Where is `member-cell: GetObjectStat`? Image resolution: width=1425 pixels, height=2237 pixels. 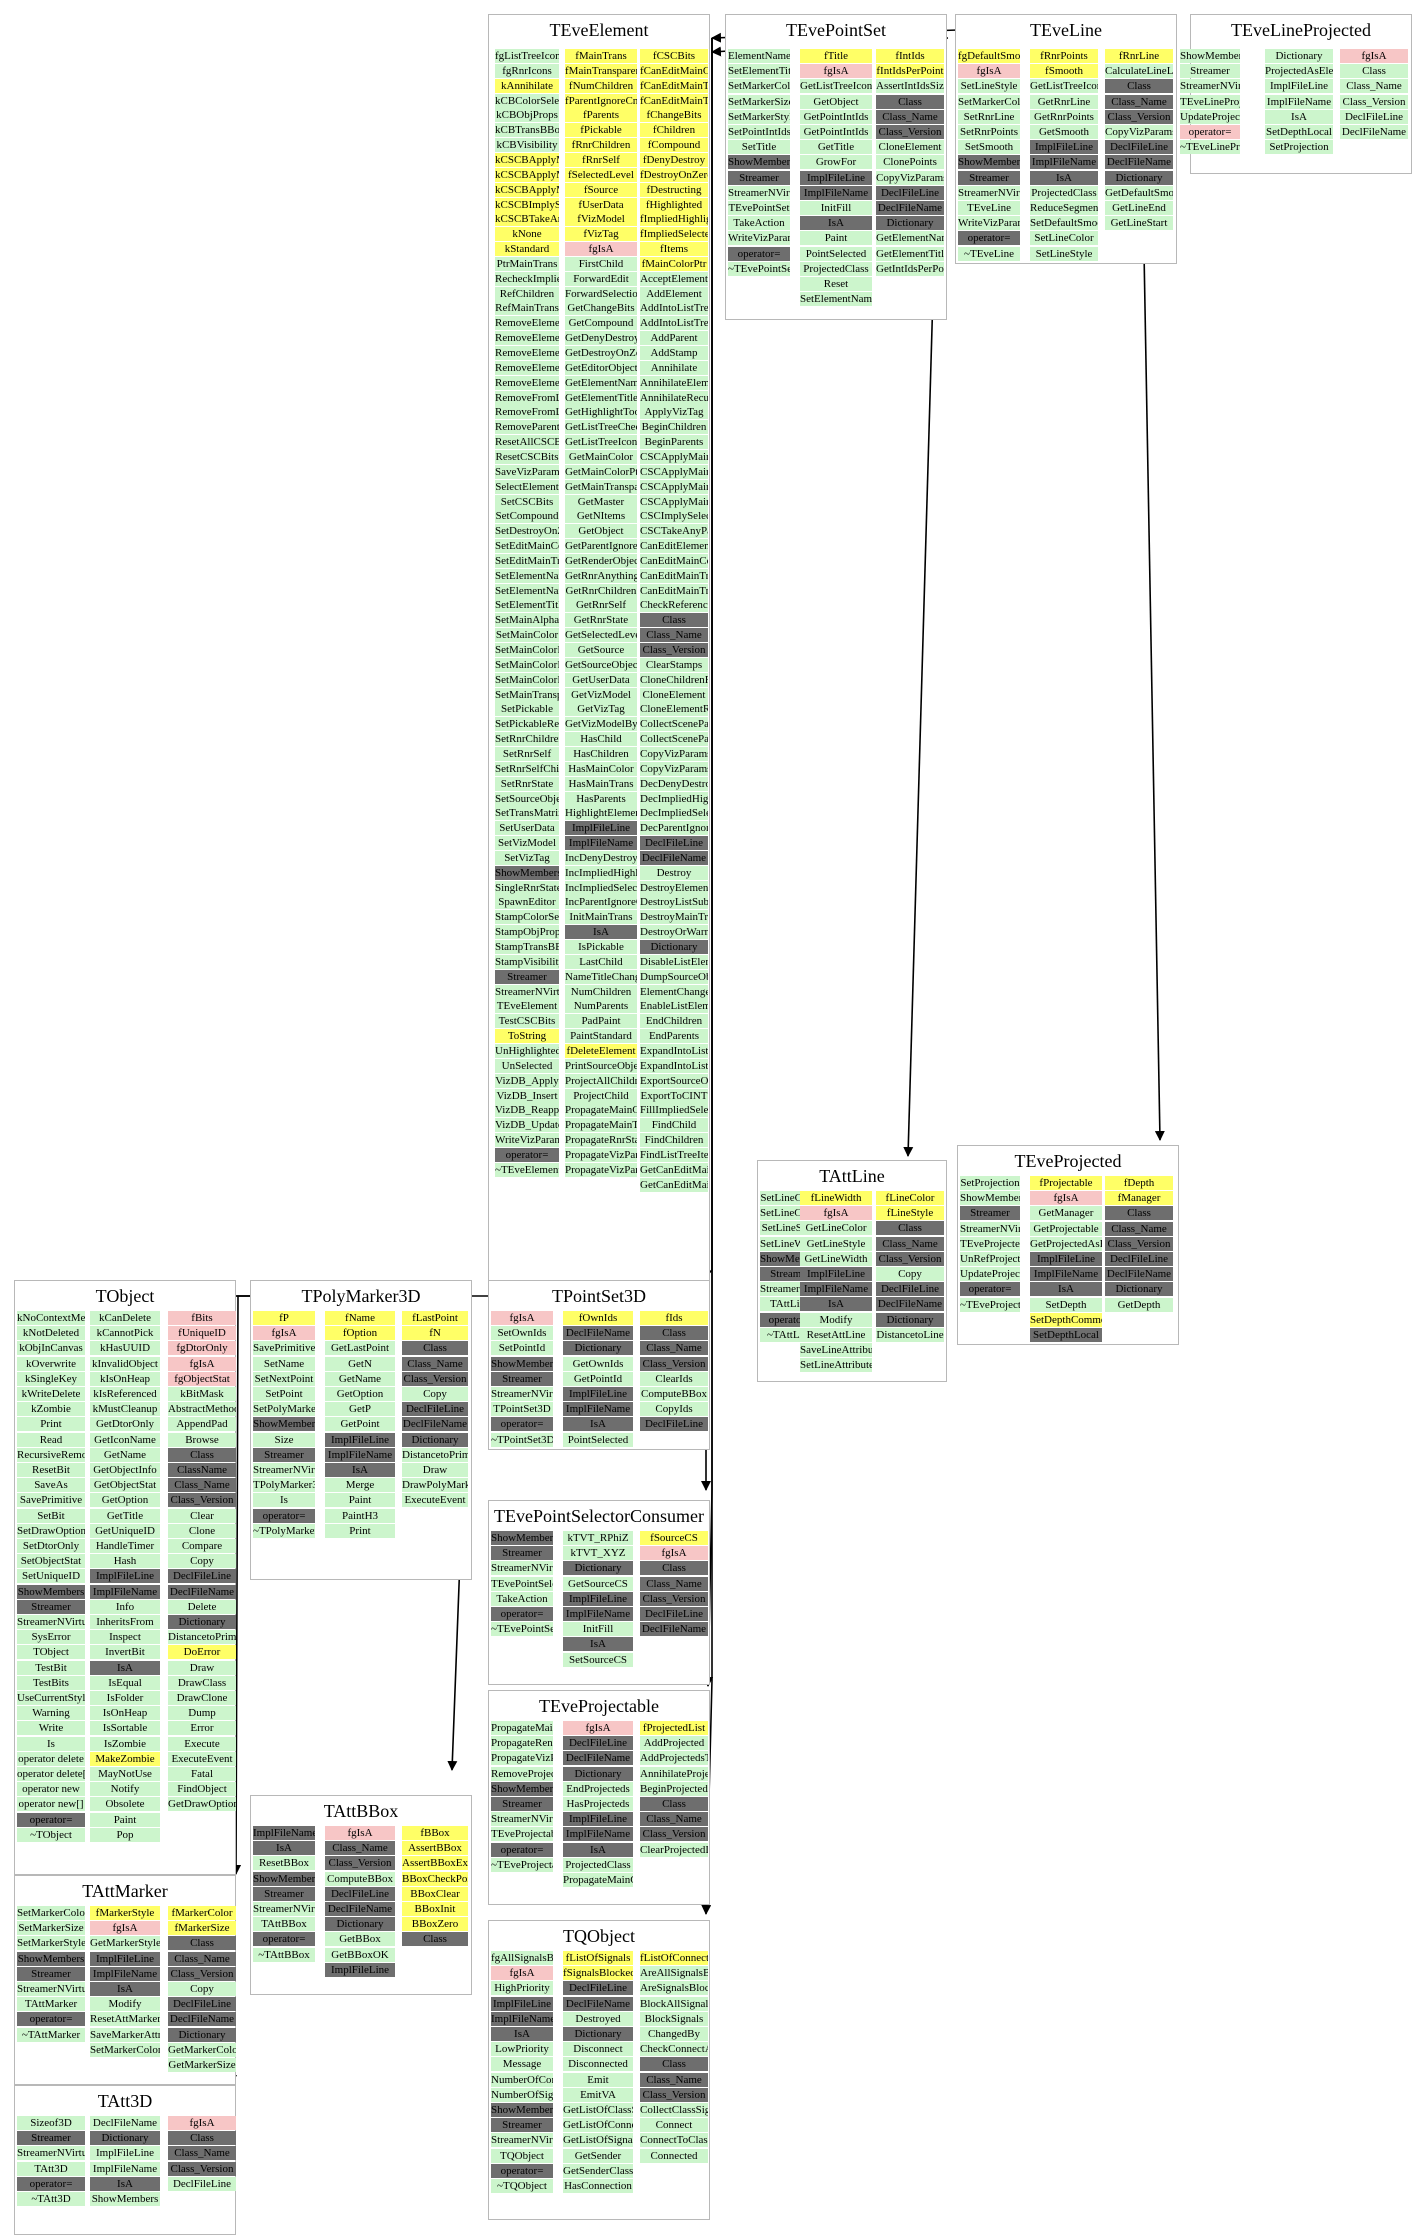
member-cell: GetObjectStat is located at coordinates (125, 1485).